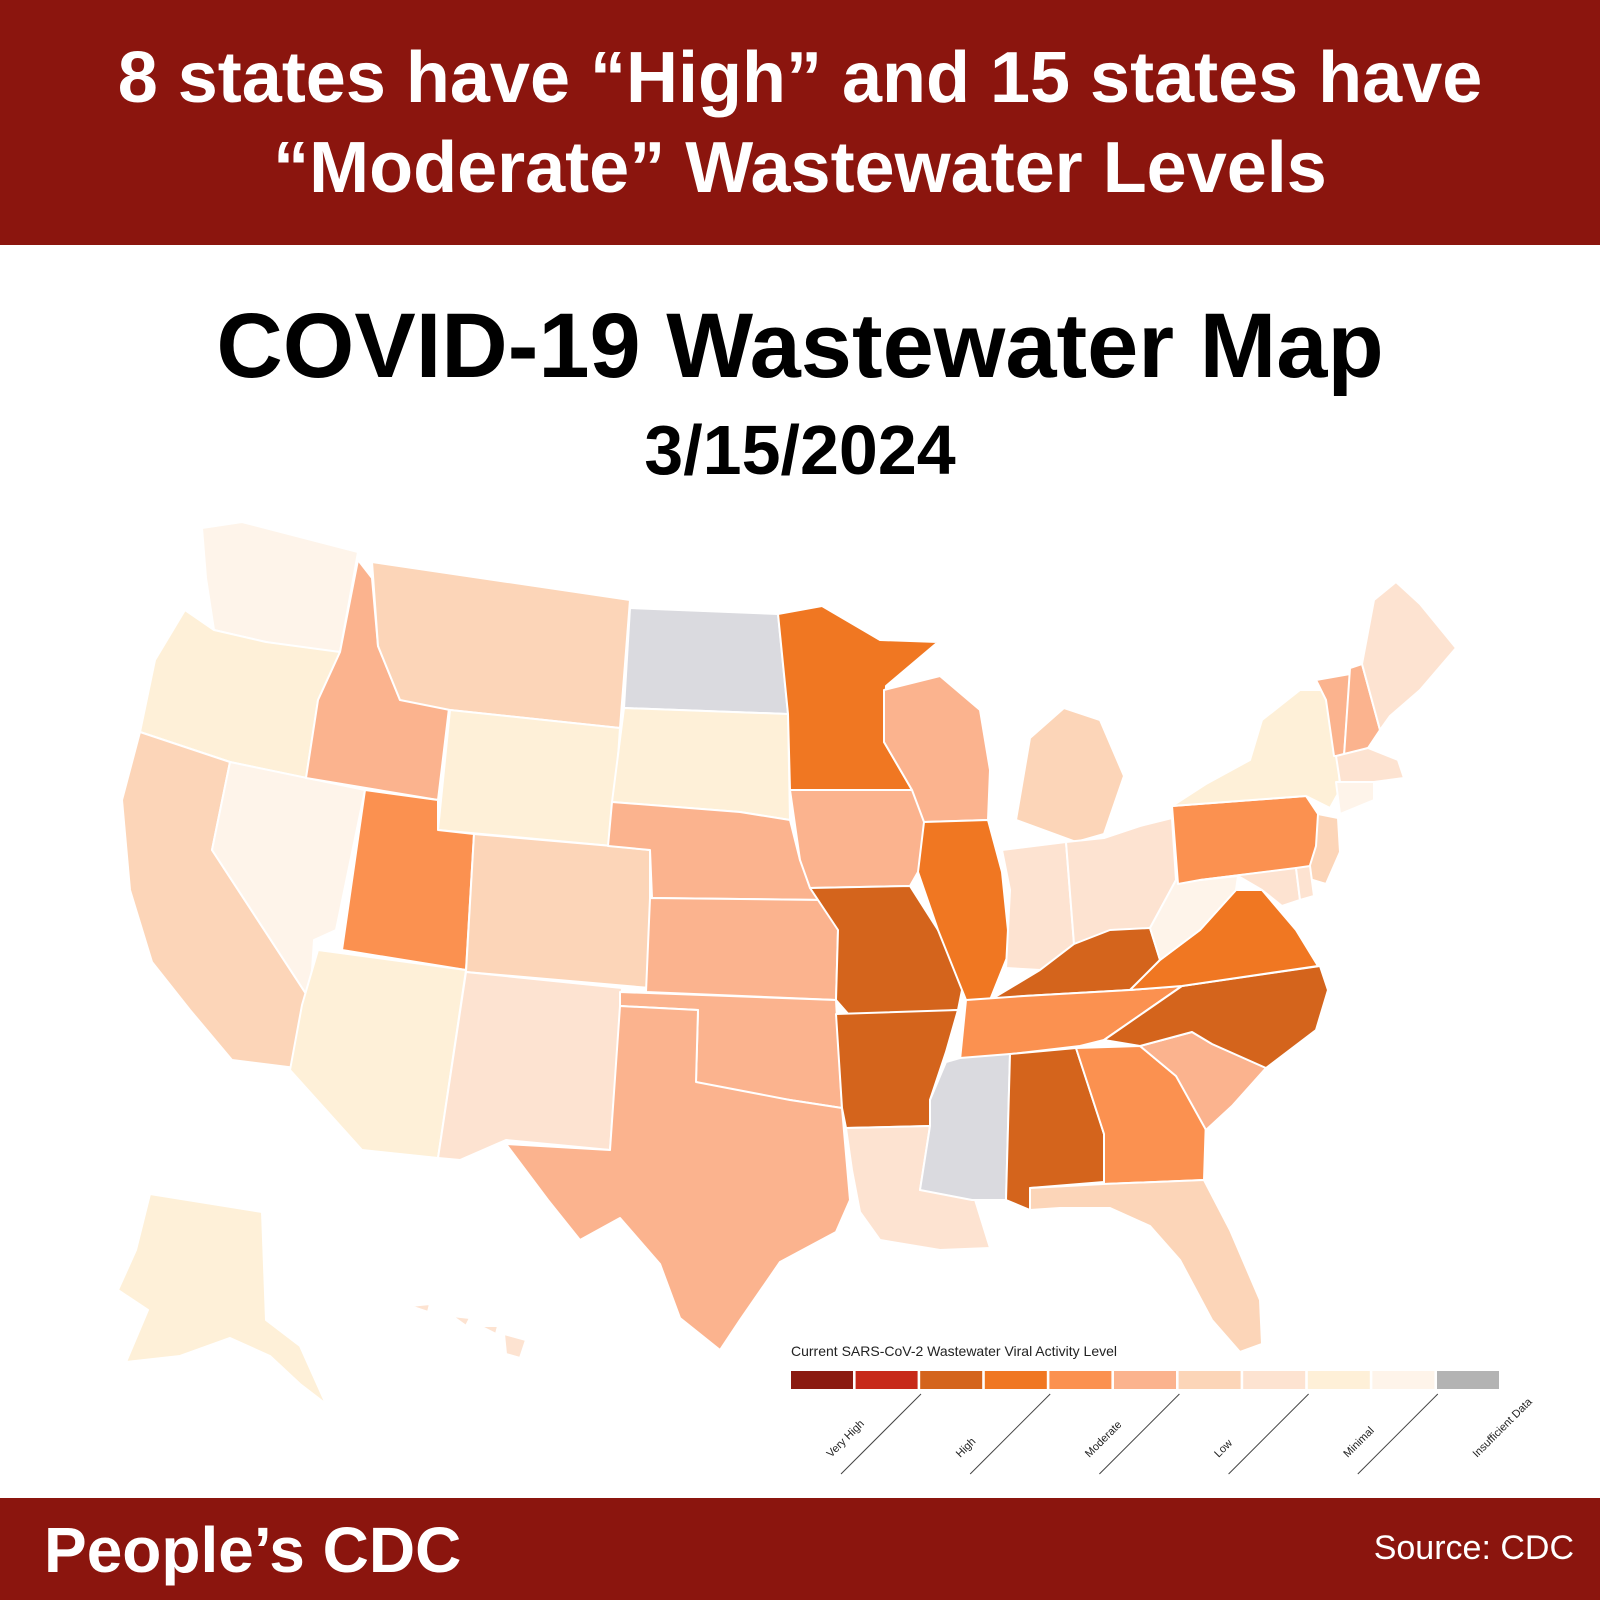 Image resolution: width=1600 pixels, height=1600 pixels. I want to click on state-indiana, so click(1038, 906).